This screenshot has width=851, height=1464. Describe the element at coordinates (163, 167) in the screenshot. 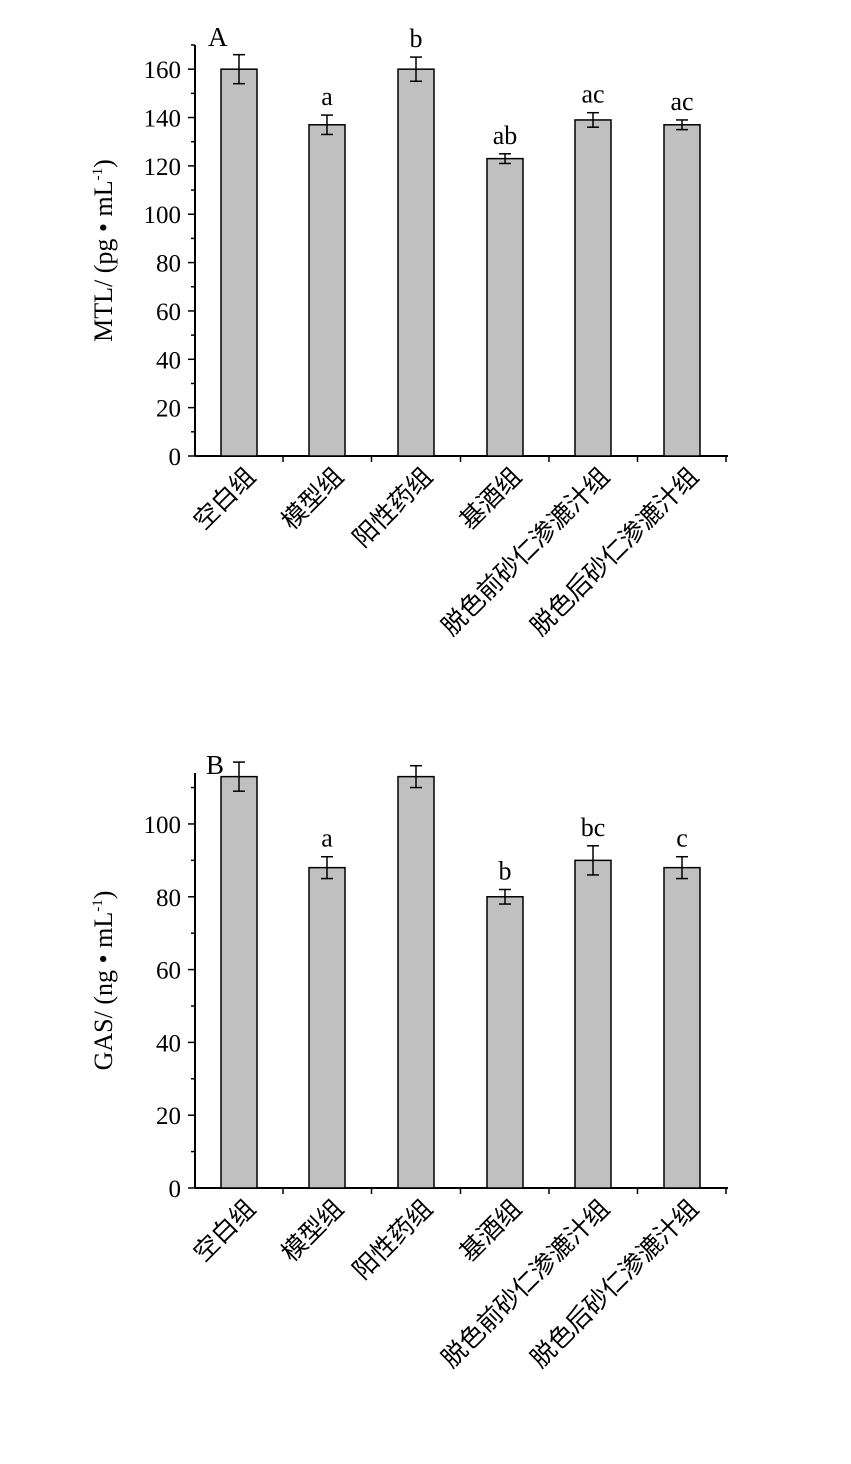

I see `y-tick-label: 120` at that location.